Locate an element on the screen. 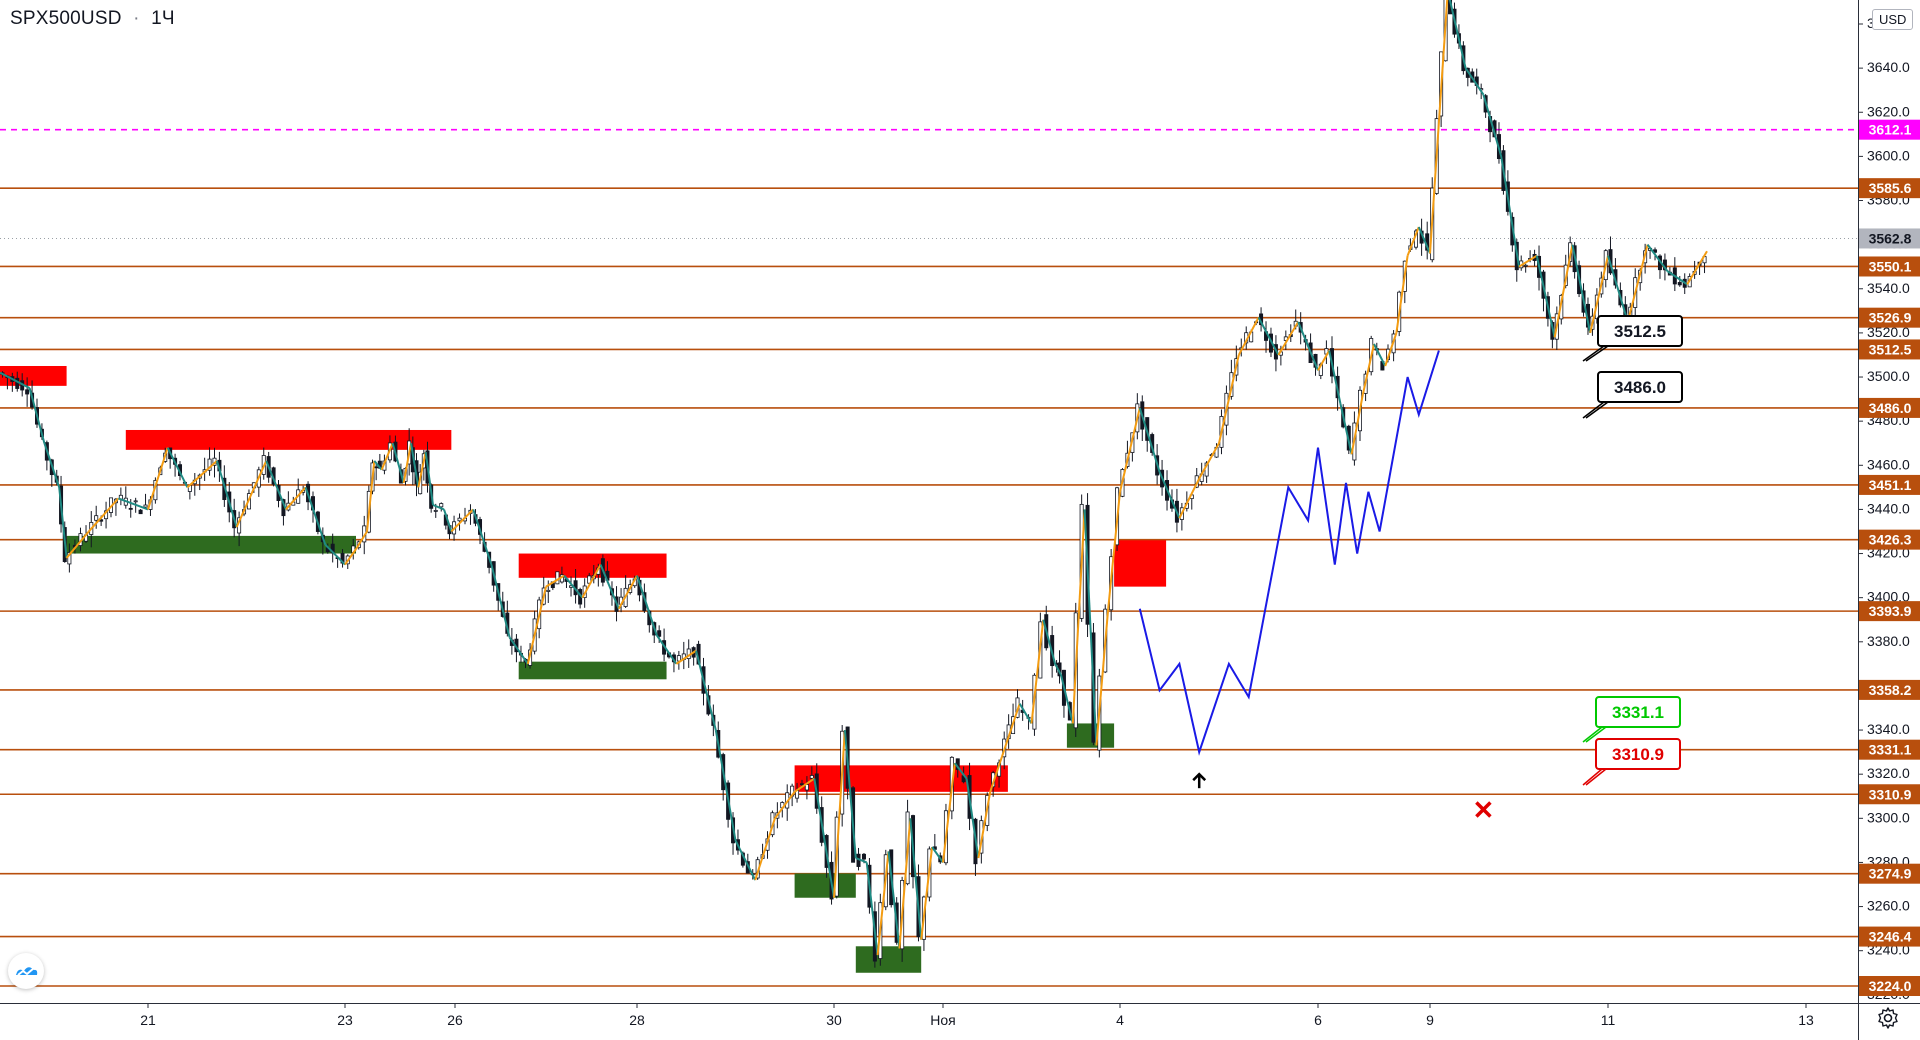  level-price-badge-text: 3550.1 is located at coordinates (1890, 266).